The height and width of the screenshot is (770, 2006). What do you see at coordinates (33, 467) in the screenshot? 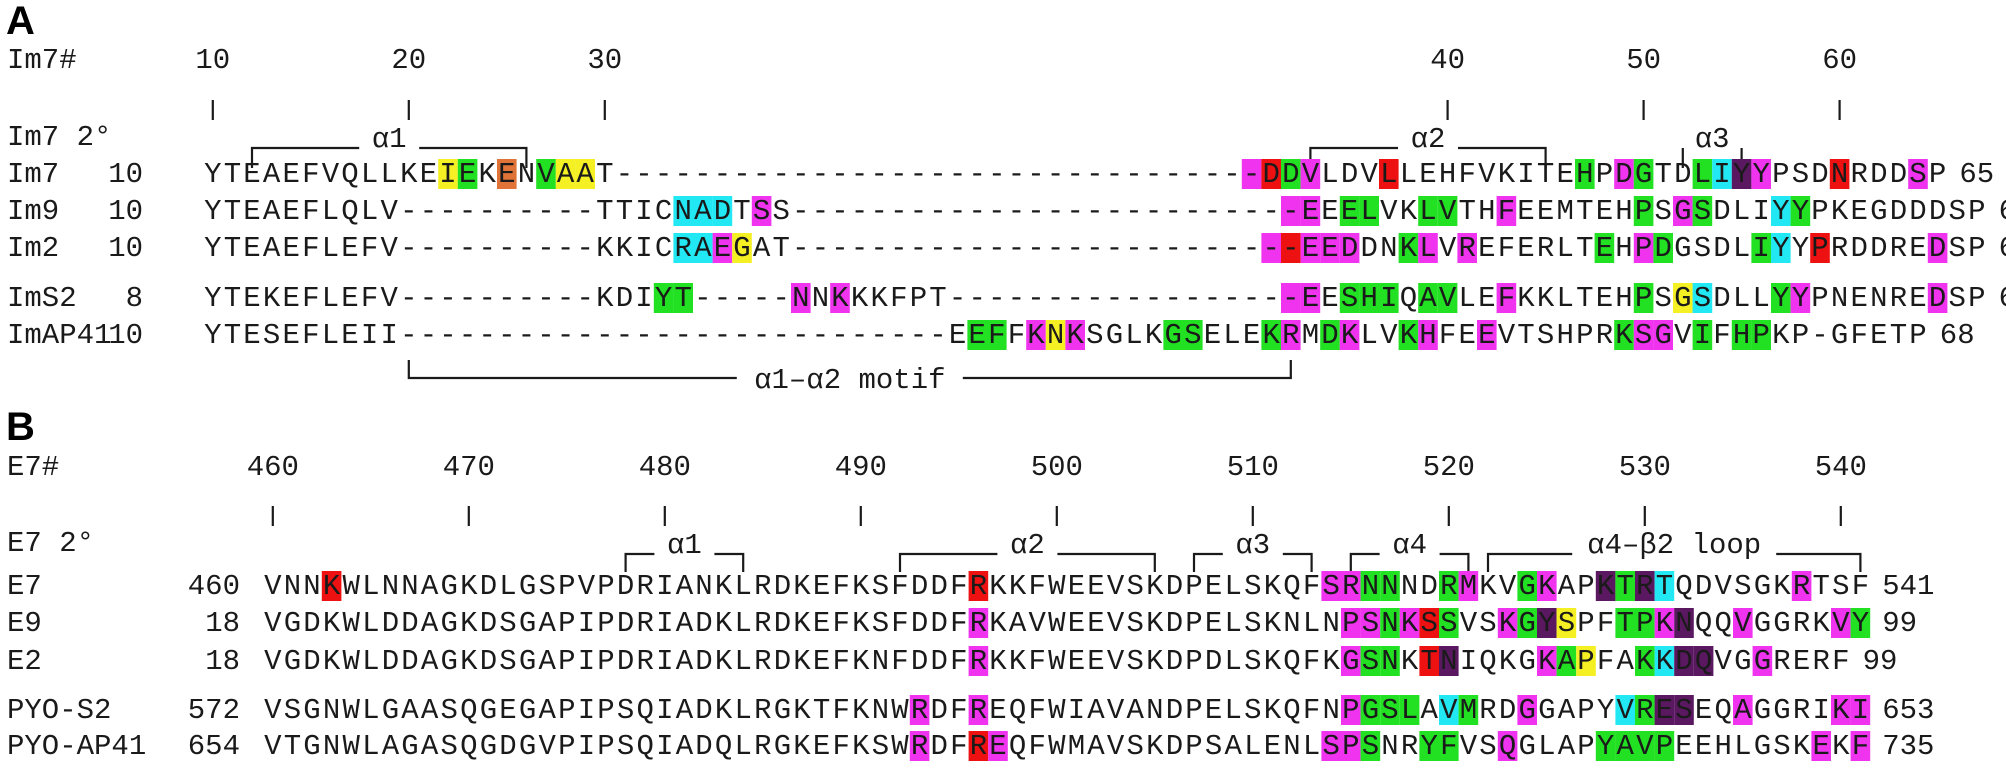
I see `numbering-label: E7#` at bounding box center [33, 467].